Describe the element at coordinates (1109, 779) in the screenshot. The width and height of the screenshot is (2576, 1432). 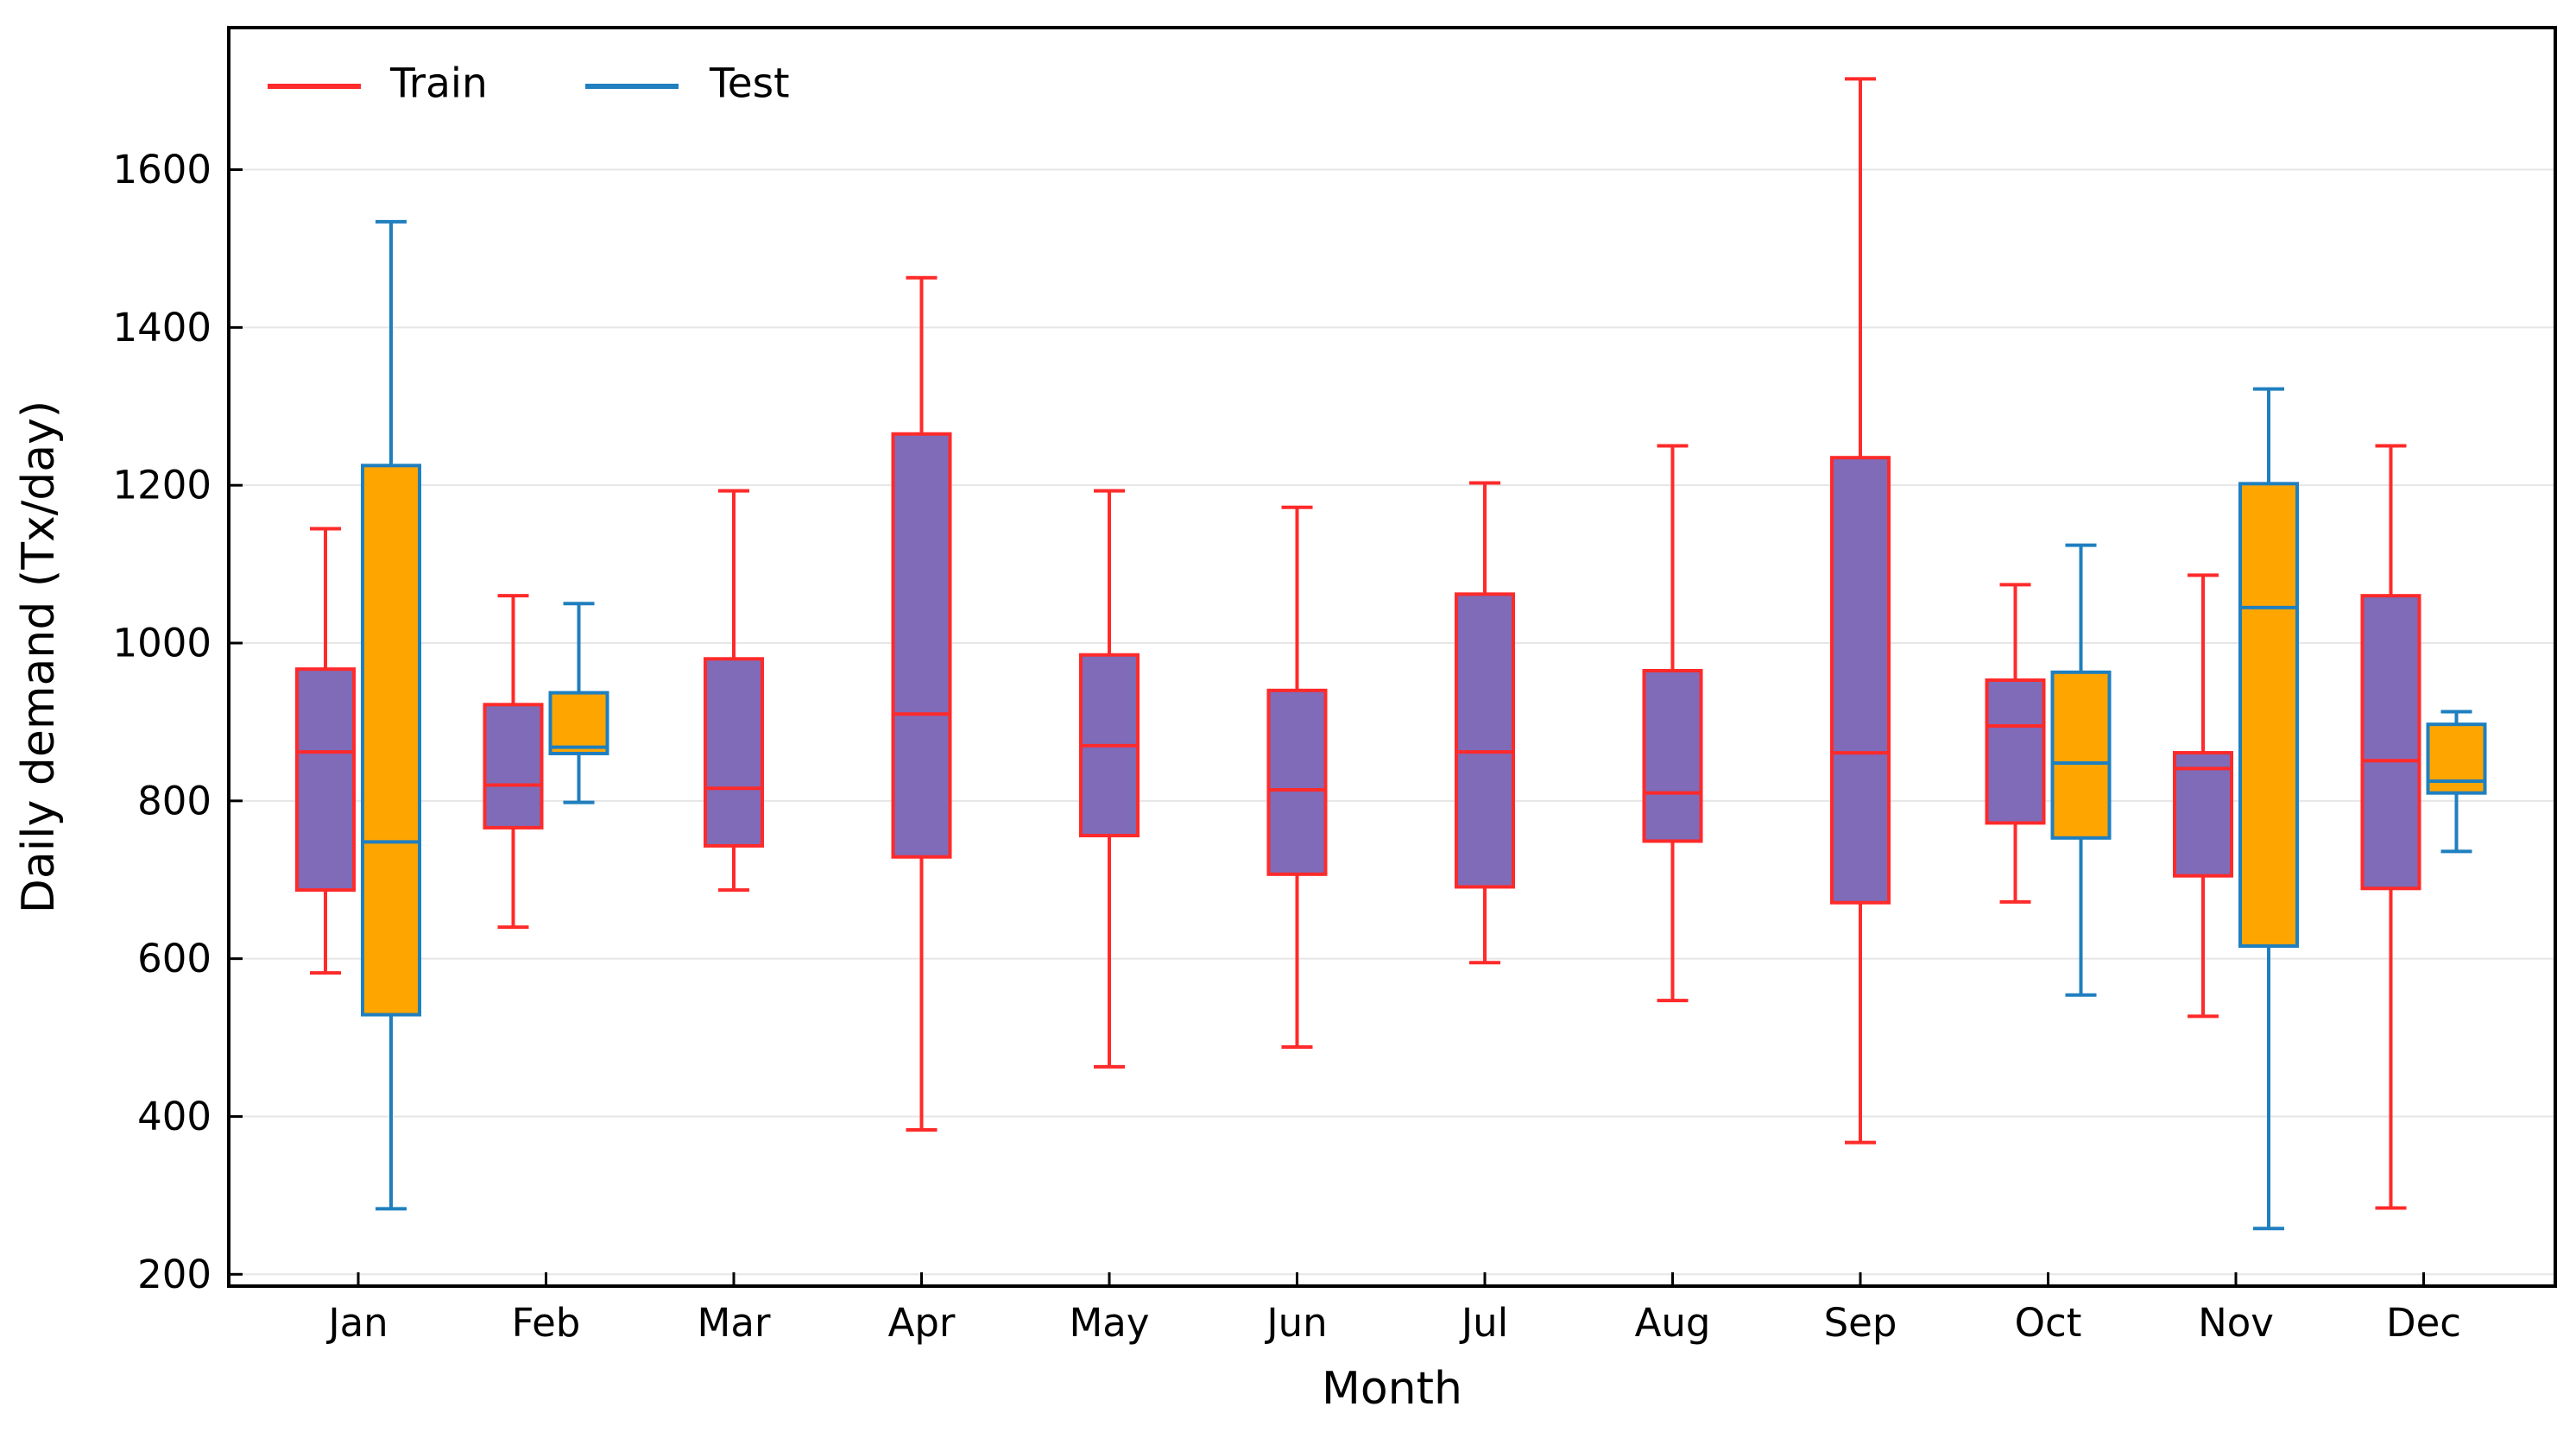
I see `box-train-may` at that location.